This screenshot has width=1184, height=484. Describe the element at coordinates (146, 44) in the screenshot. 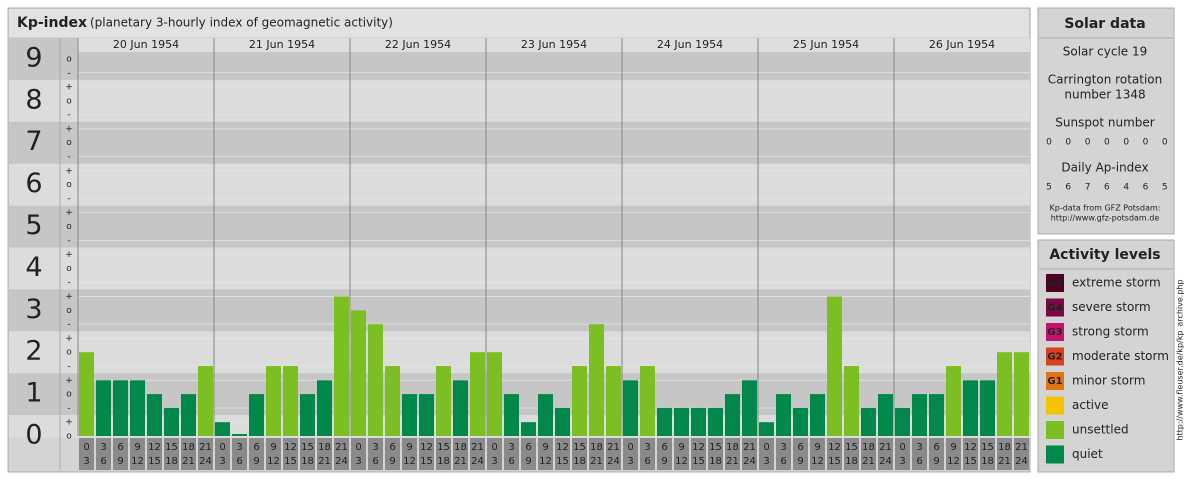

I see `day-label: 20 Jun 1954` at that location.